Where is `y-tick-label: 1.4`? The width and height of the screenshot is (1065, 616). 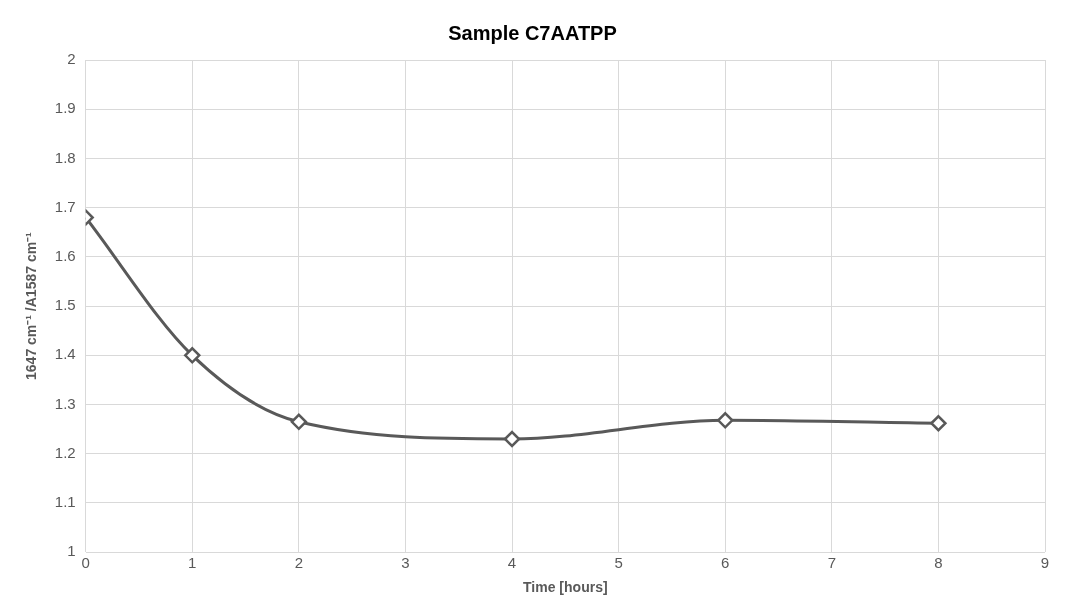
y-tick-label: 1.4 is located at coordinates (65, 354).